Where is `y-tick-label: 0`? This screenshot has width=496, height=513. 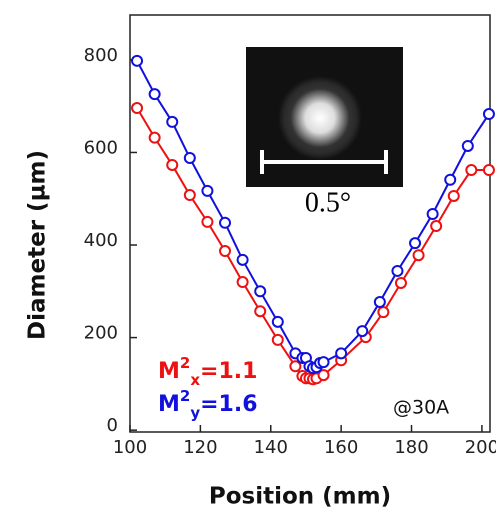 y-tick-label: 0 is located at coordinates (112, 425).